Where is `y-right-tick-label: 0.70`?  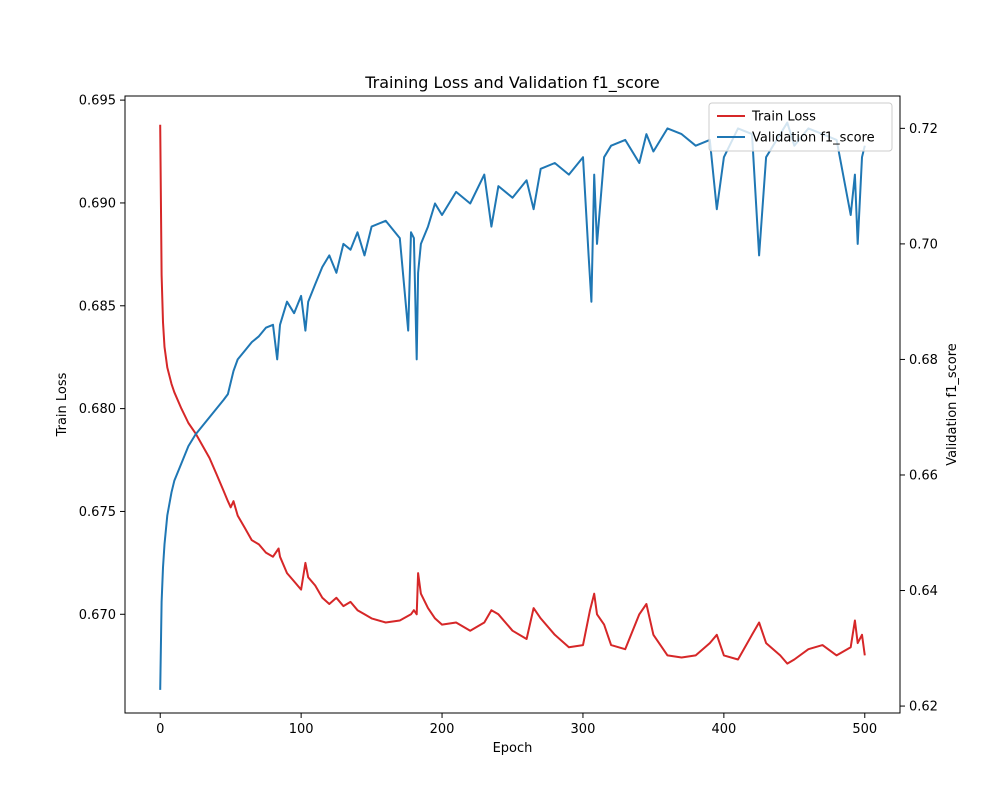
y-right-tick-label: 0.70 is located at coordinates (923, 244).